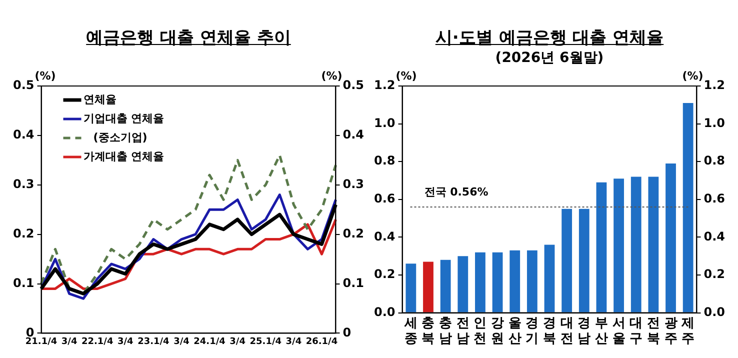 This screenshot has height=358, width=738. I want to click on y-tick-label: 0.1, so click(23, 283).